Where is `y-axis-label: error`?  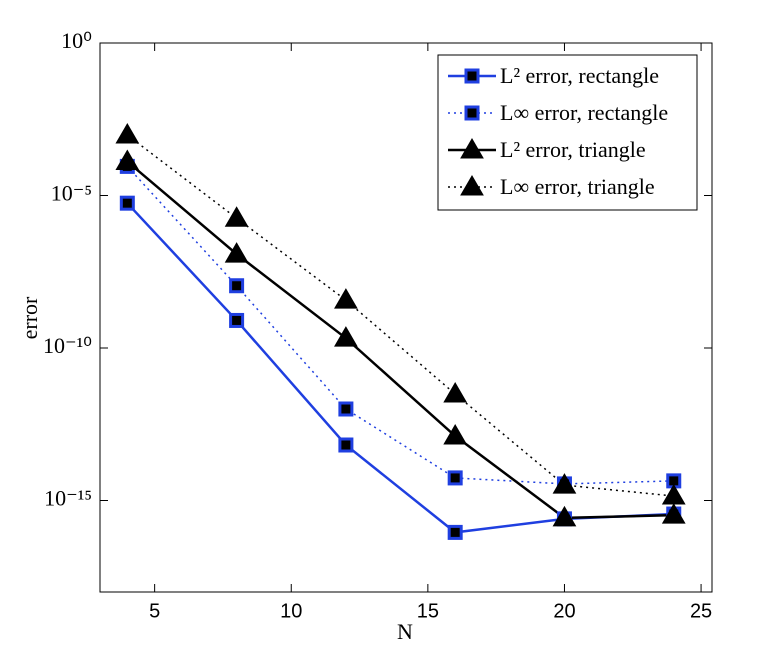
y-axis-label: error is located at coordinates (29, 317).